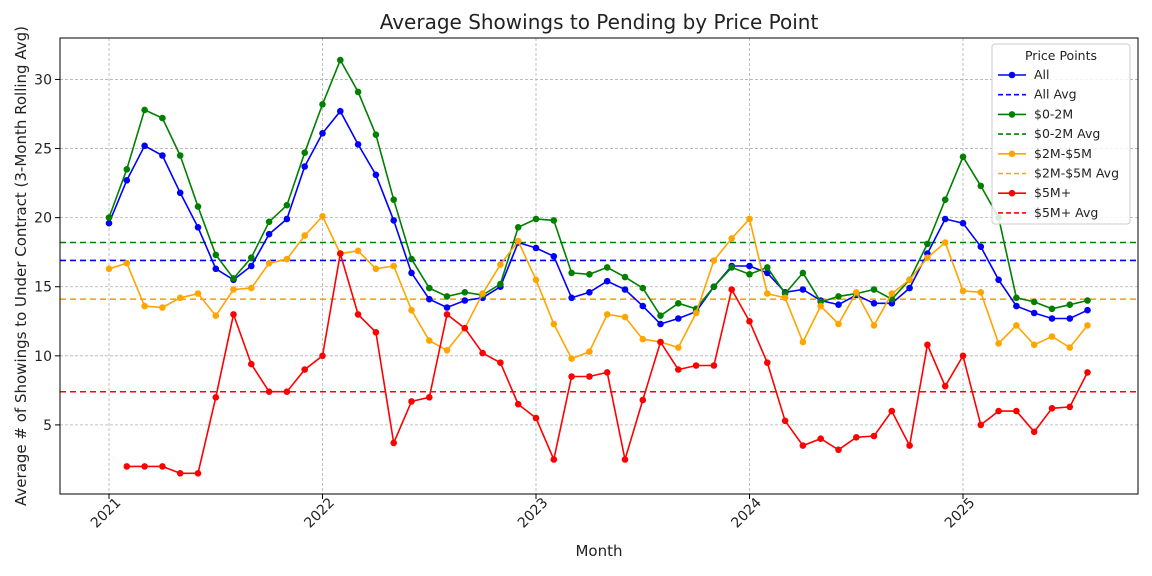  Describe the element at coordinates (1055, 94) in the screenshot. I see `legend-avg-label: All Avg` at that location.